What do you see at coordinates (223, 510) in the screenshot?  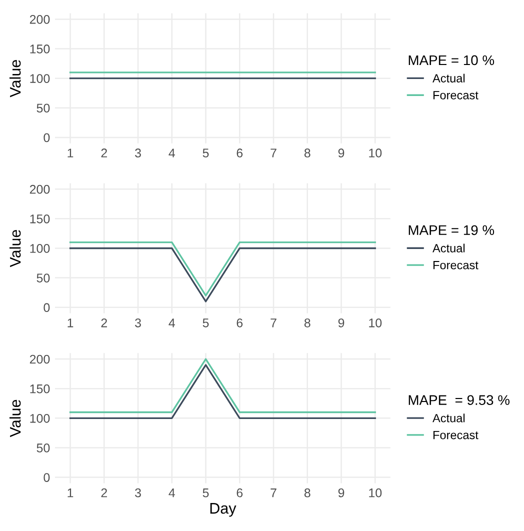 I see `x-axis-title: Day` at bounding box center [223, 510].